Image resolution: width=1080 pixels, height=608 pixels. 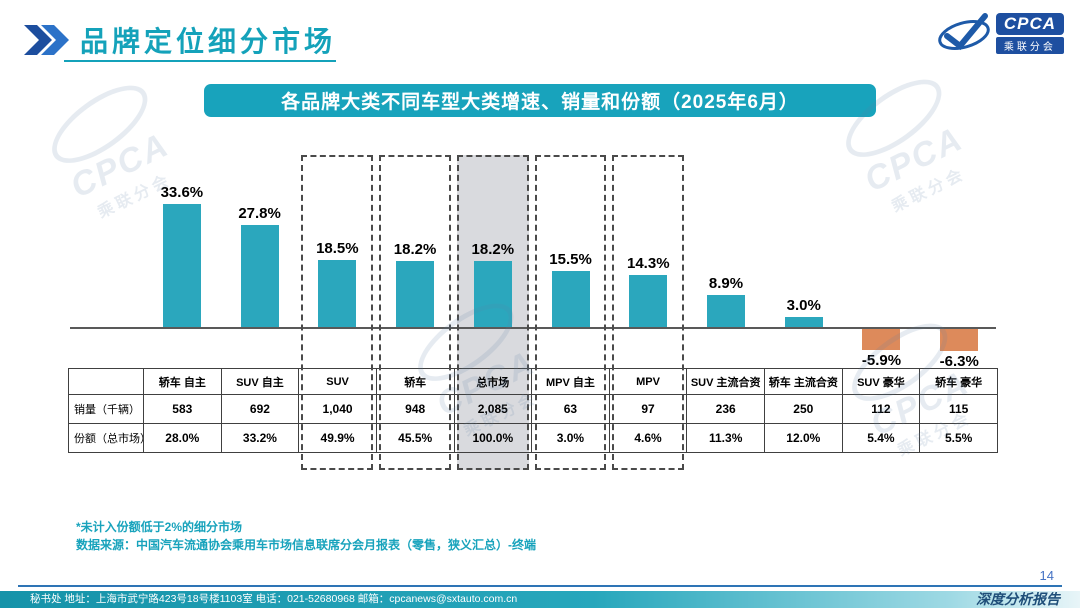 What do you see at coordinates (1029, 23) in the screenshot?
I see `cpca-logo-name: CPCA` at bounding box center [1029, 23].